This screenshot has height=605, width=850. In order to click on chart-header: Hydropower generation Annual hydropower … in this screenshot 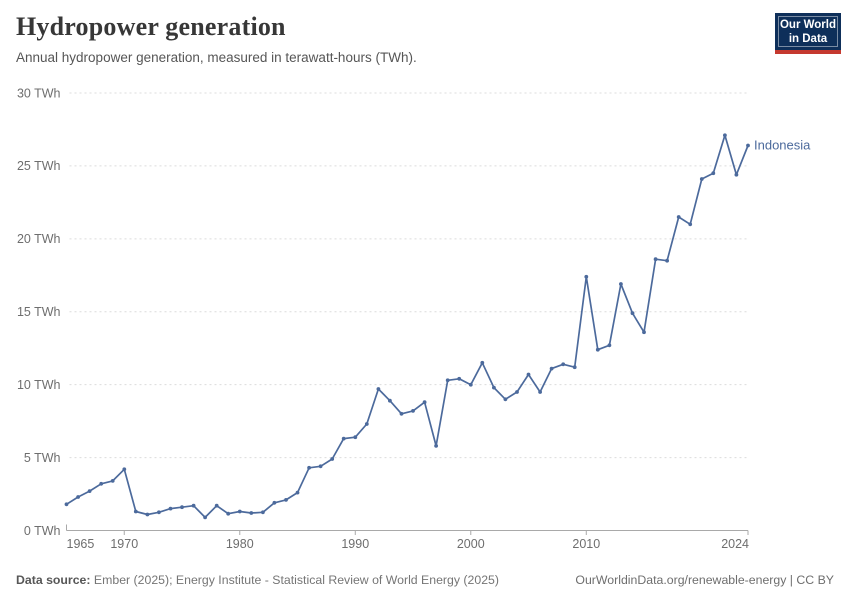, I will do `click(385, 38)`.